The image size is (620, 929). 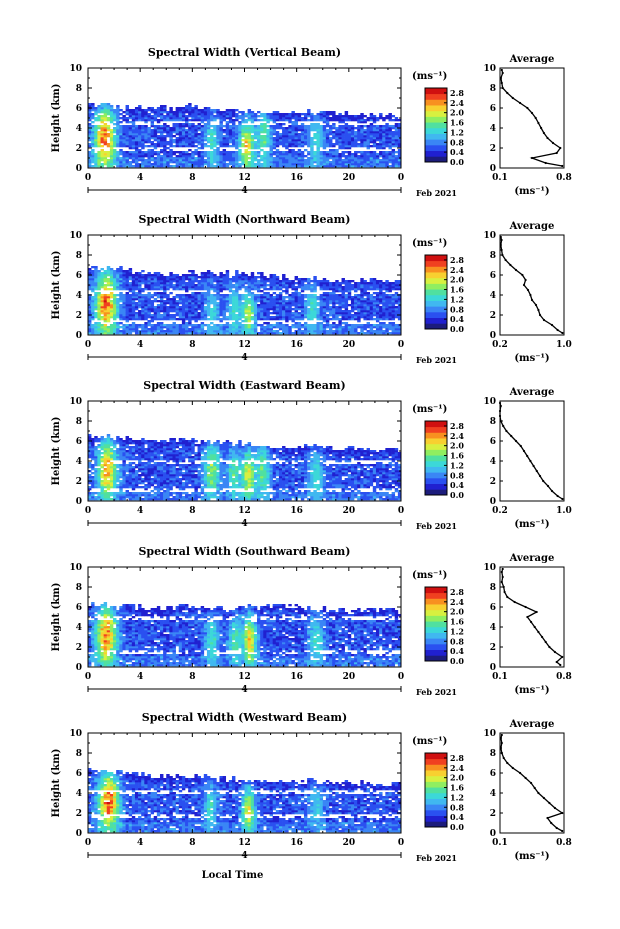 I want to click on avg-y-tick: 4, so click(x=493, y=462).